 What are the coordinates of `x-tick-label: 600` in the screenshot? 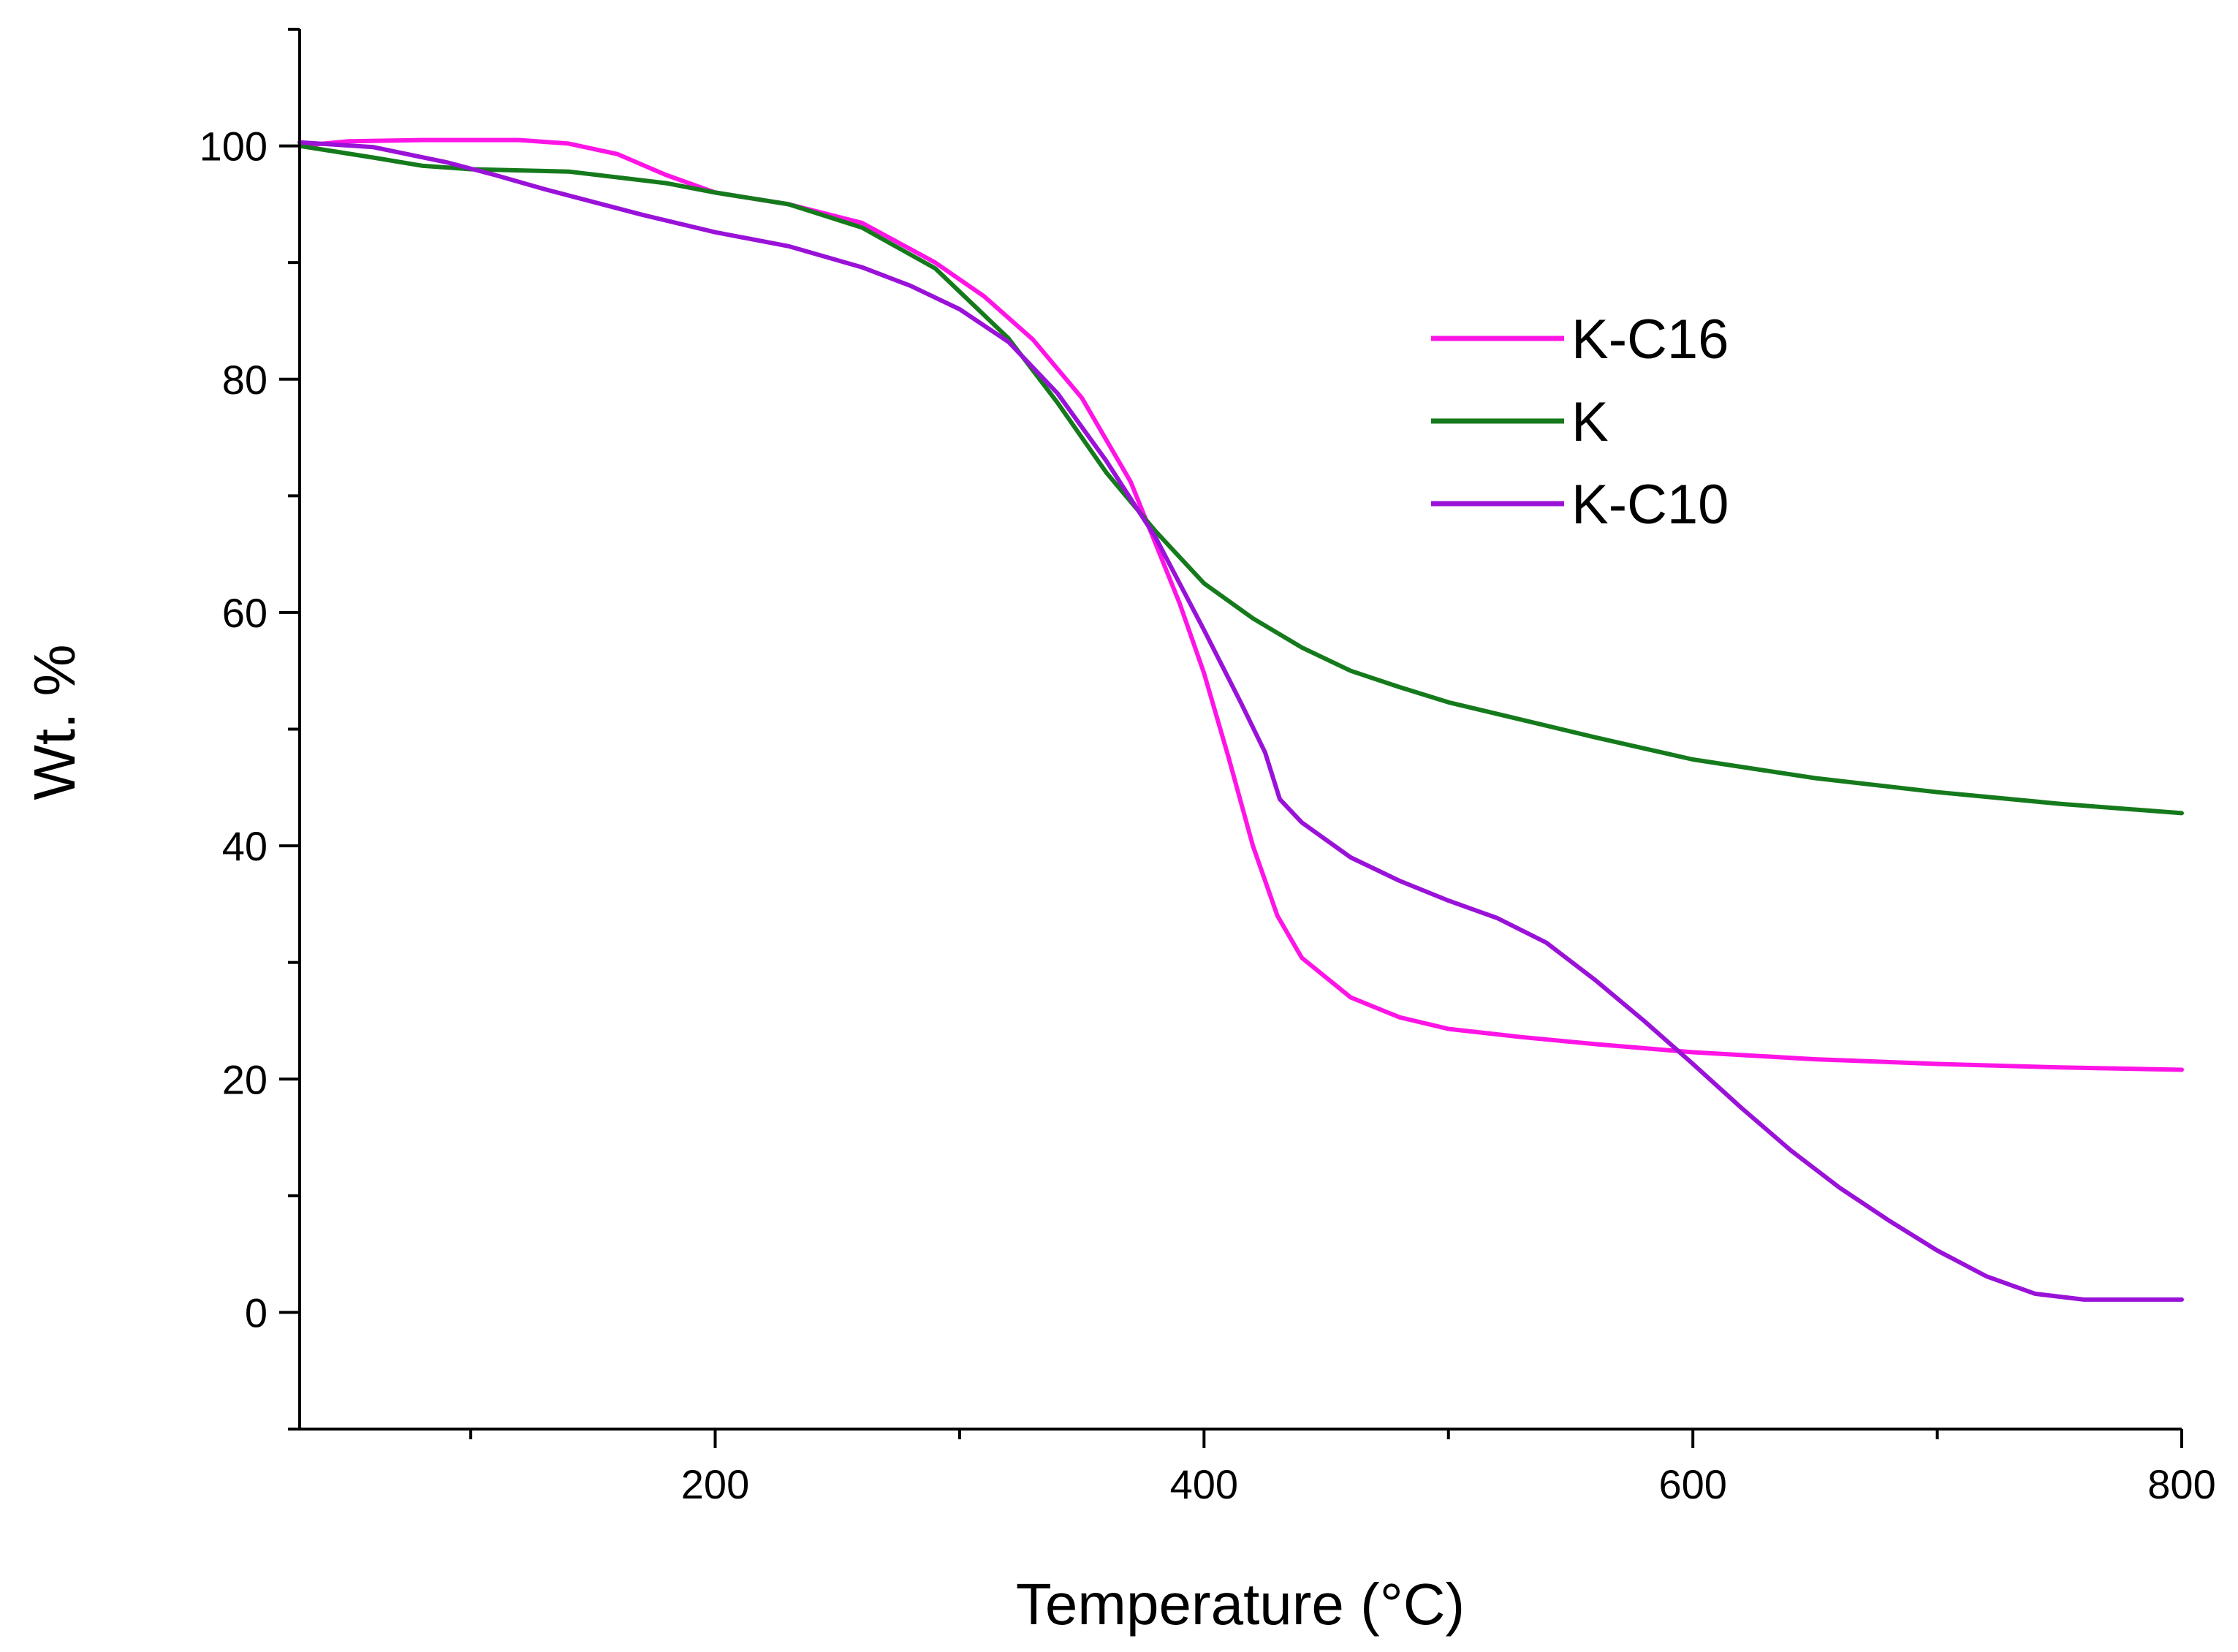 It's located at (1692, 1484).